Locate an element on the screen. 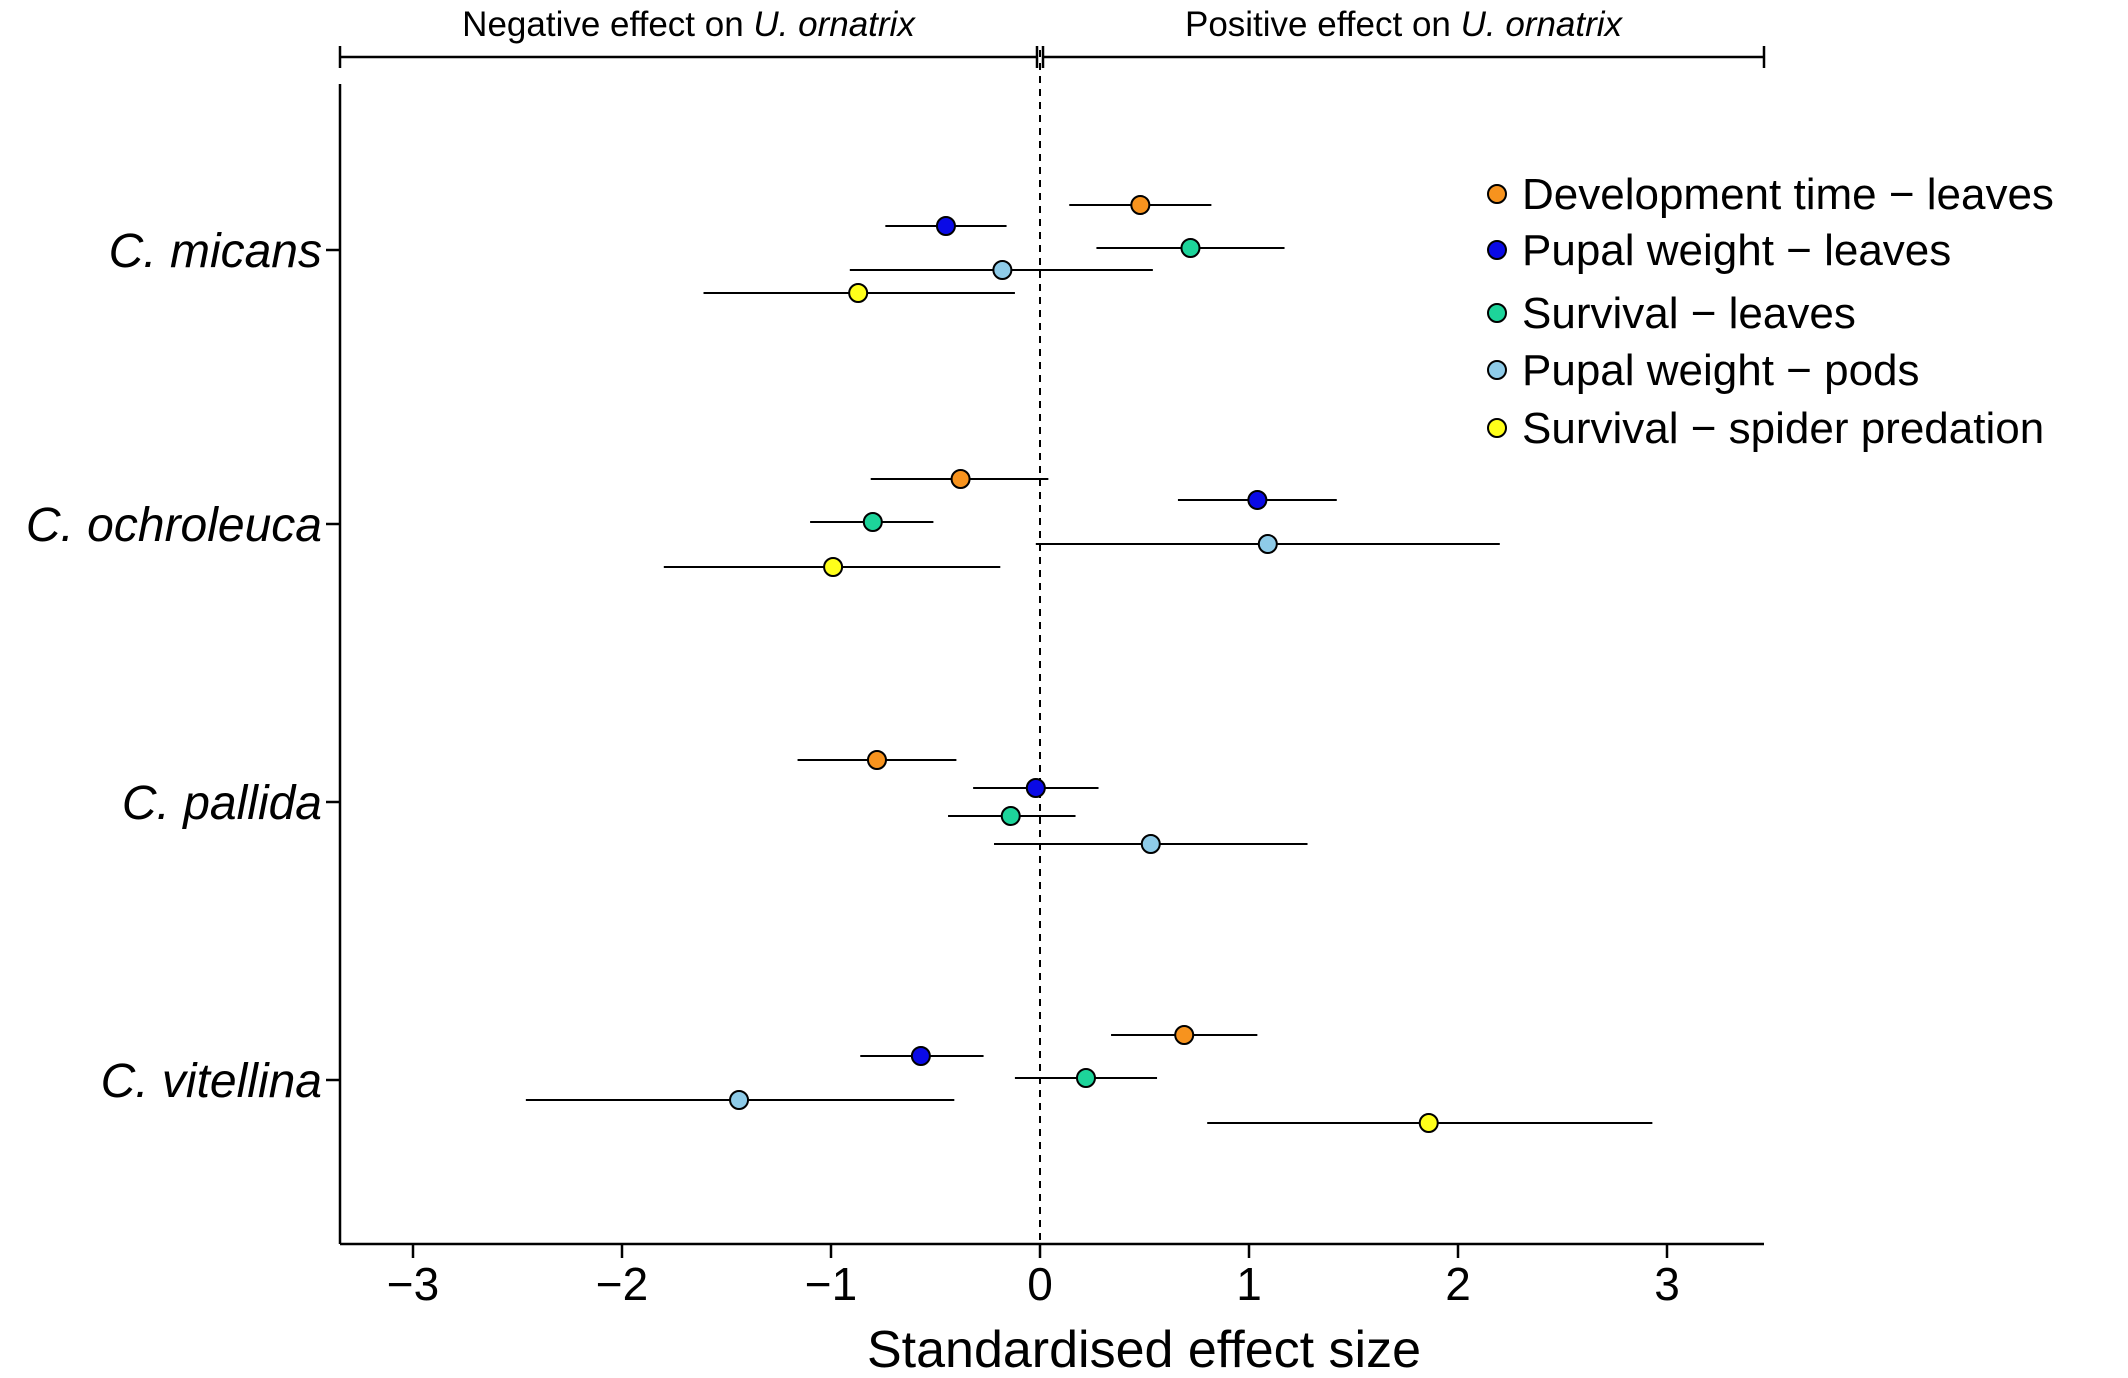 This screenshot has height=1378, width=2128. x-tick-label: 3 is located at coordinates (1667, 1284).